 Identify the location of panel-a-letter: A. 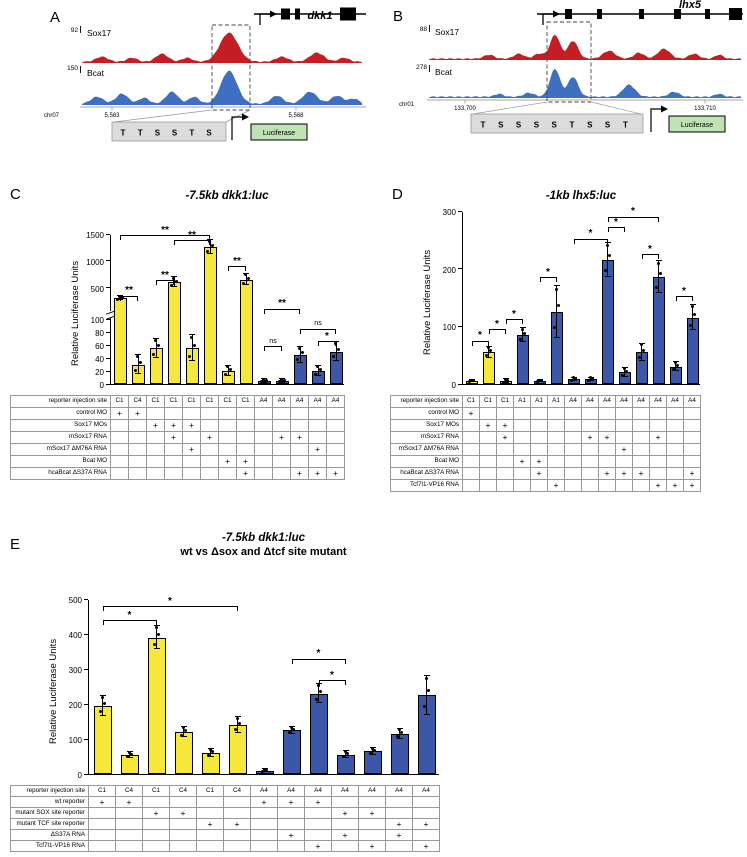
(55, 17).